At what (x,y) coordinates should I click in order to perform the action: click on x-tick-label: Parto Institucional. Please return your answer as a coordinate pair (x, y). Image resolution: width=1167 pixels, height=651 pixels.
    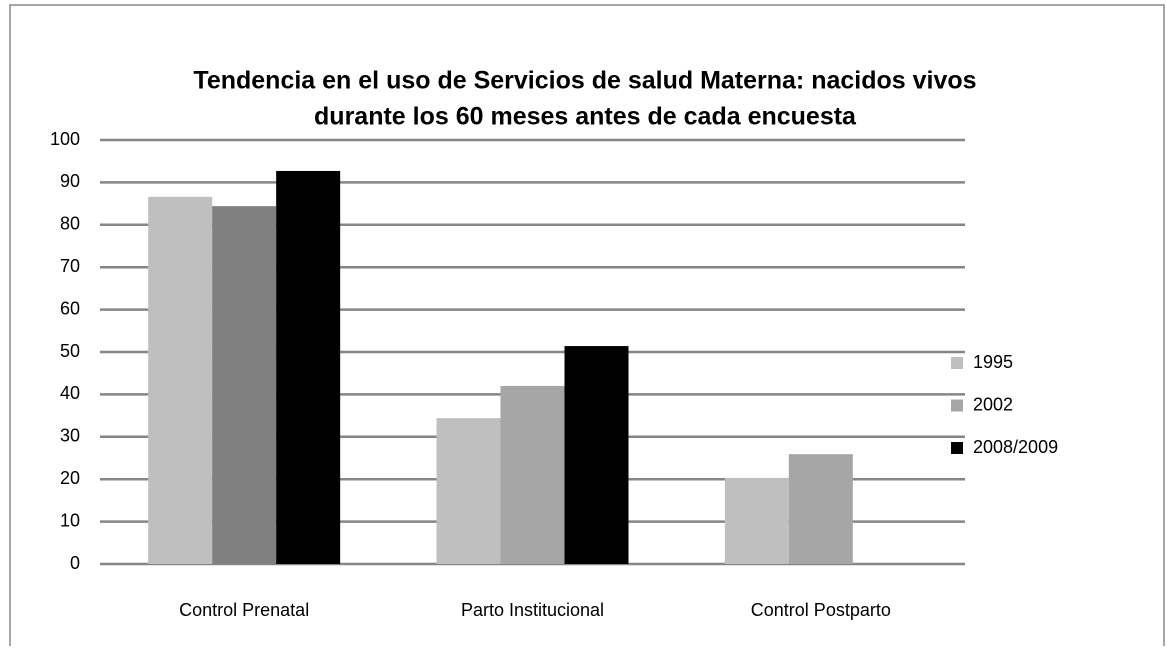
    Looking at the image, I should click on (532, 610).